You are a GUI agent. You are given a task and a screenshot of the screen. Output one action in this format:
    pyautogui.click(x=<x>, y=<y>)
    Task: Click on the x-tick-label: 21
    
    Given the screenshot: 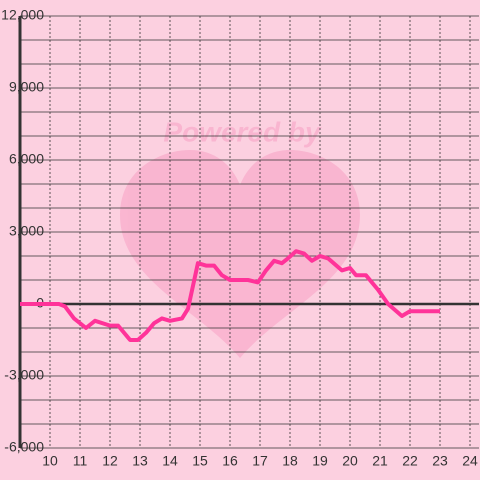 What is the action you would take?
    pyautogui.click(x=380, y=461)
    